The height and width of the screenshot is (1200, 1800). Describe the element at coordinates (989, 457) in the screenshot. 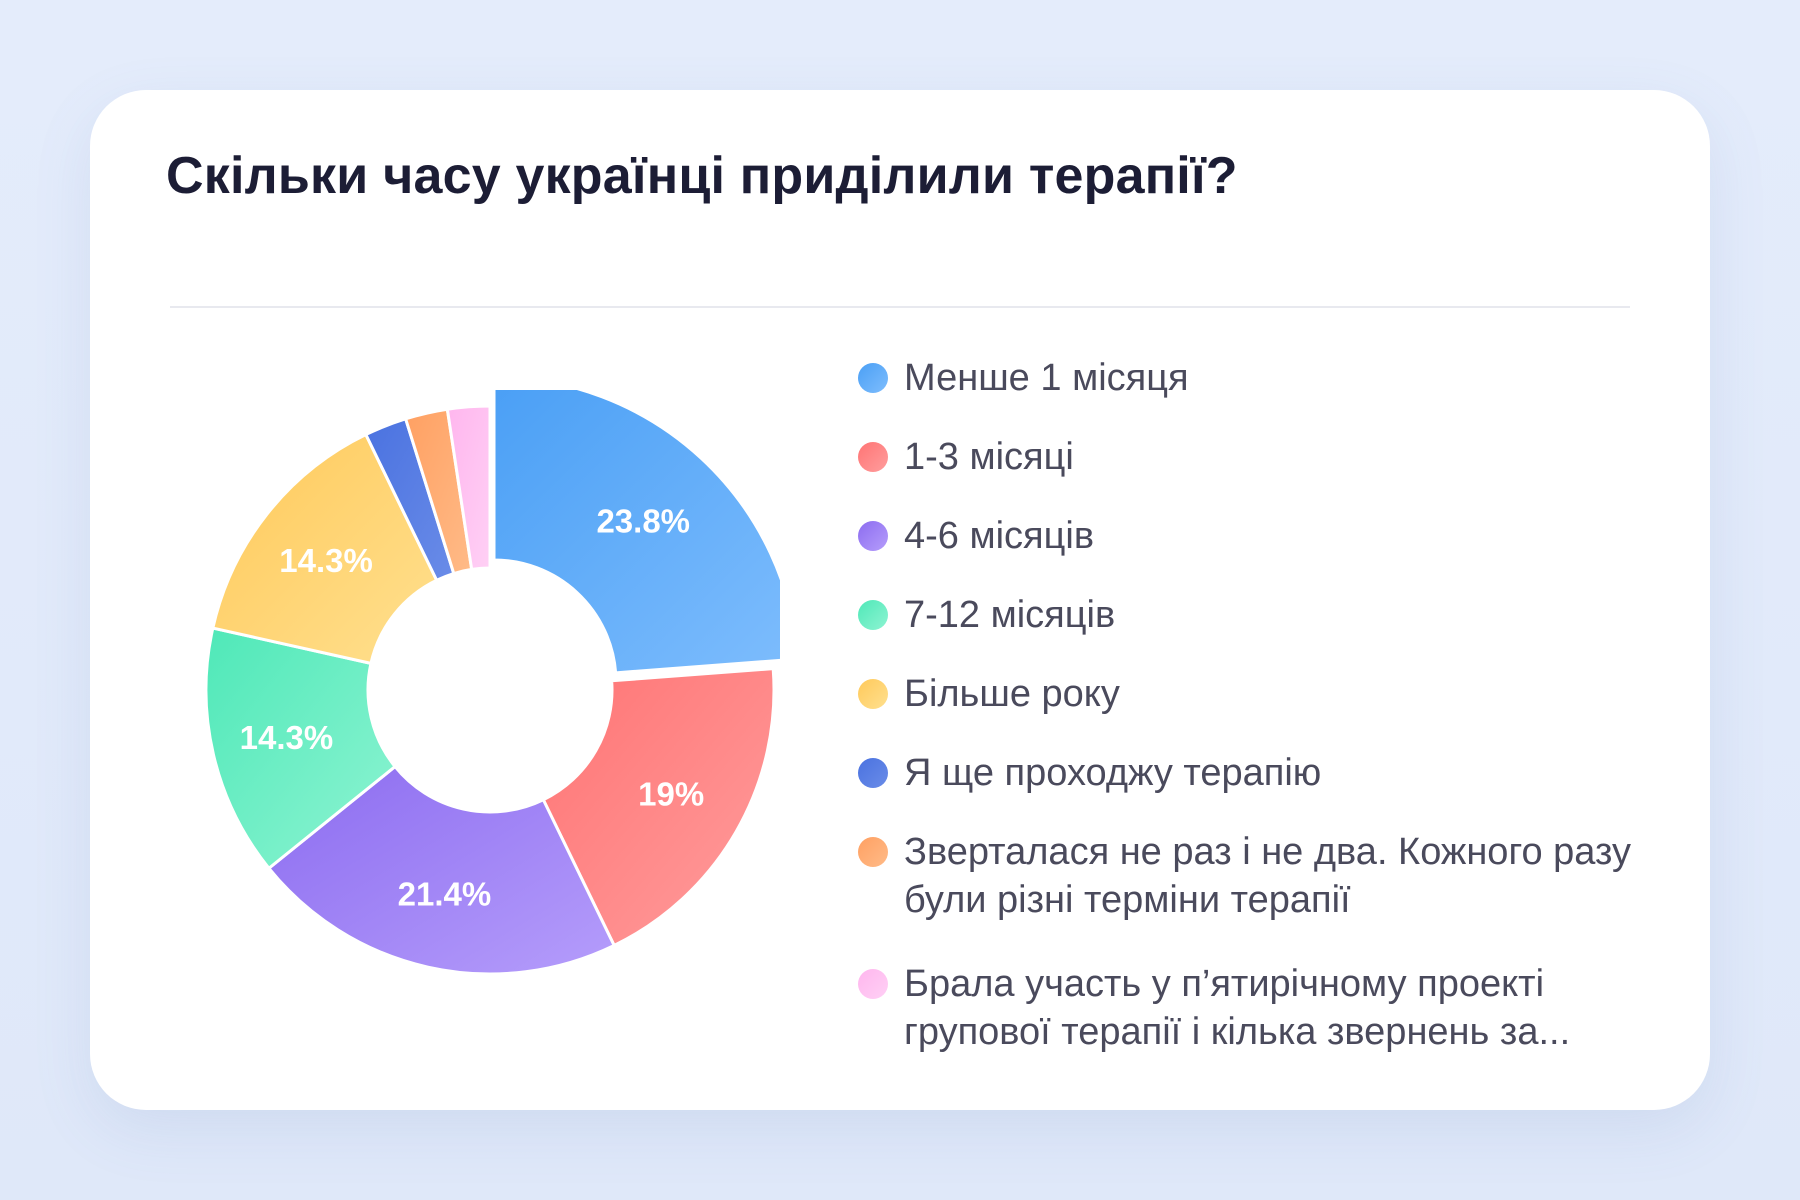

I see `legend-label: 1-3 місяці` at that location.